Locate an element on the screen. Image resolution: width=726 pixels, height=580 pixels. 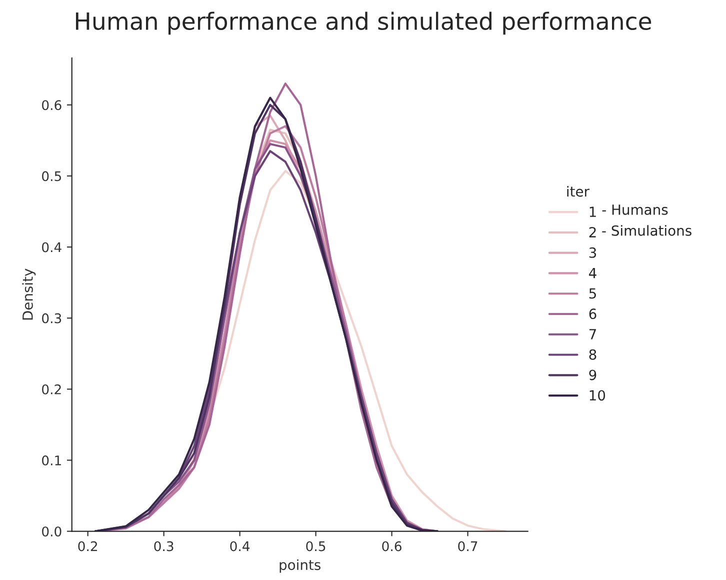
y-axis-title: Density is located at coordinates (29, 294).